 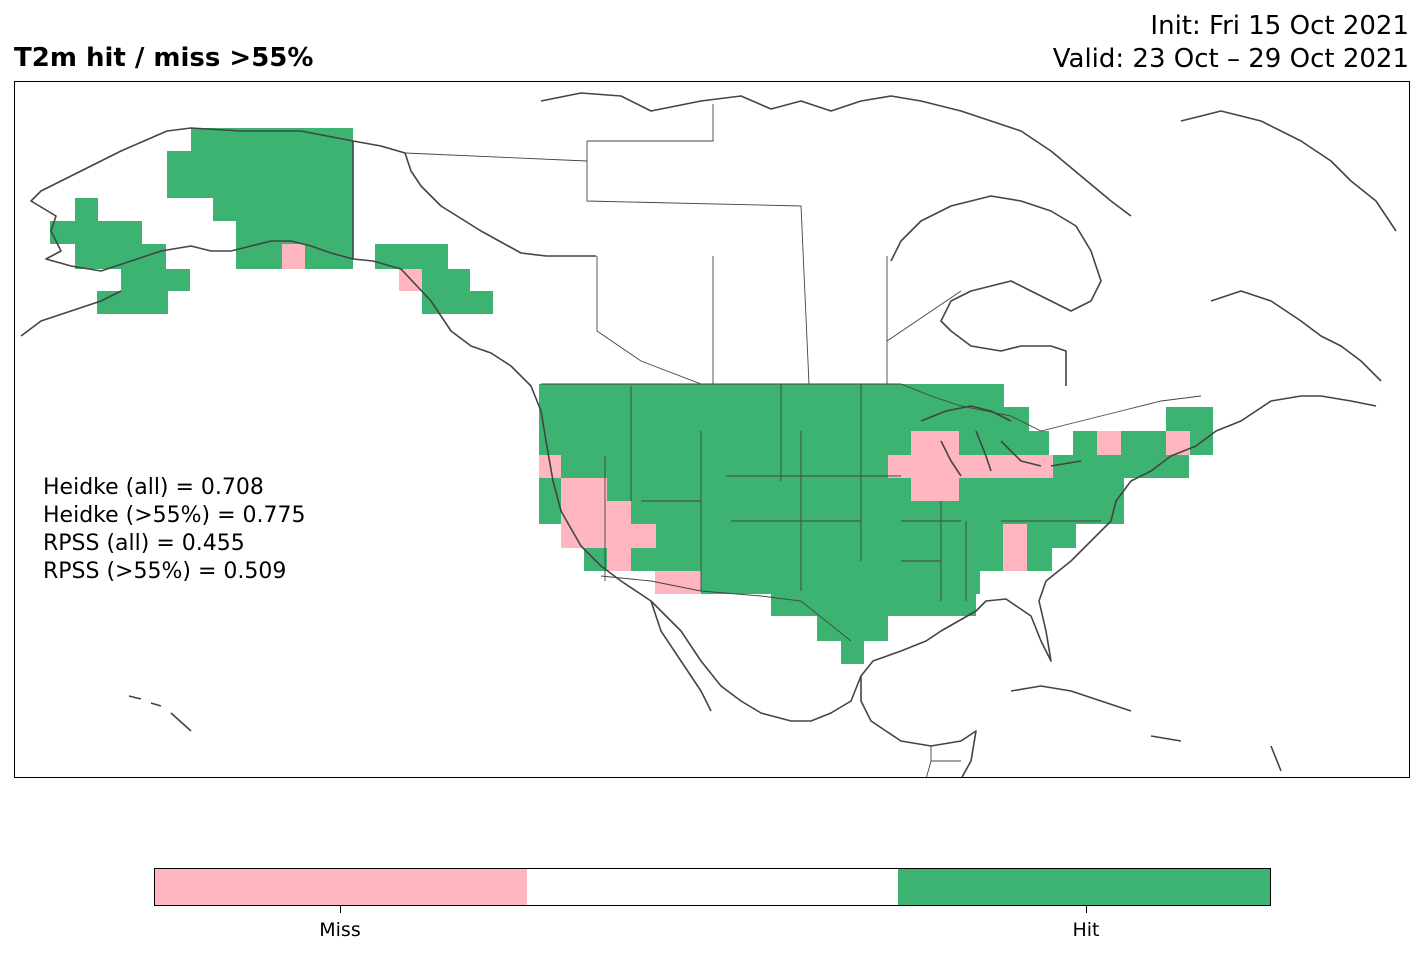 What do you see at coordinates (201, 221) in the screenshot?
I see `alaska-cells` at bounding box center [201, 221].